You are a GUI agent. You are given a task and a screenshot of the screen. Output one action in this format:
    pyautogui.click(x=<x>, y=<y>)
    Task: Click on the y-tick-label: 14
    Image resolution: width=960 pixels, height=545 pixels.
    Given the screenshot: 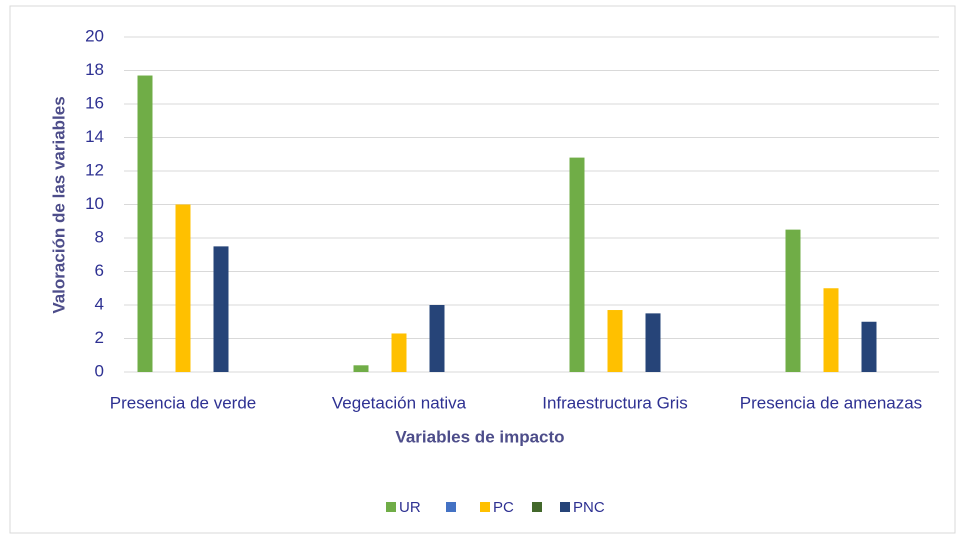 What is the action you would take?
    pyautogui.click(x=94, y=136)
    